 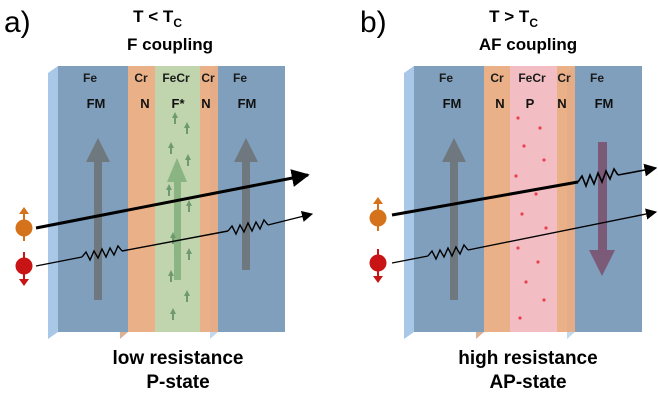 What do you see at coordinates (178, 358) in the screenshot?
I see `resistance-label: low resistance` at bounding box center [178, 358].